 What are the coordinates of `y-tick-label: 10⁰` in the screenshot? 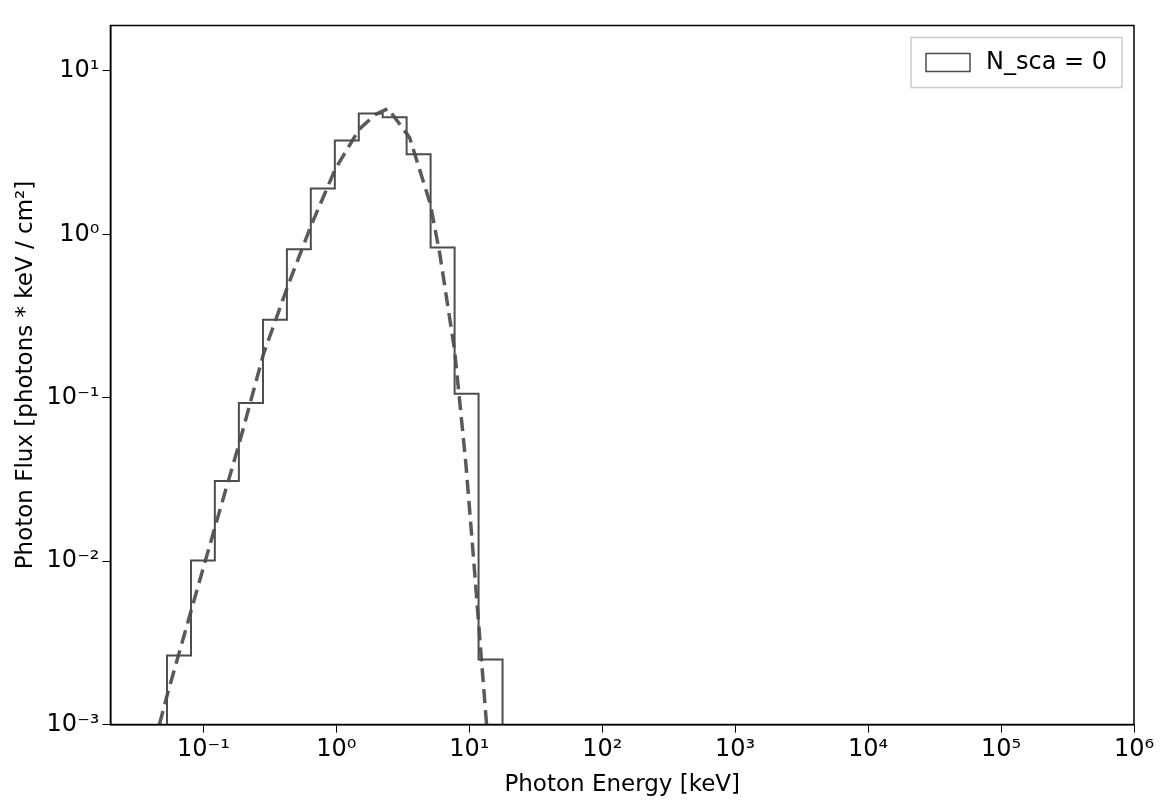 It's located at (79, 232).